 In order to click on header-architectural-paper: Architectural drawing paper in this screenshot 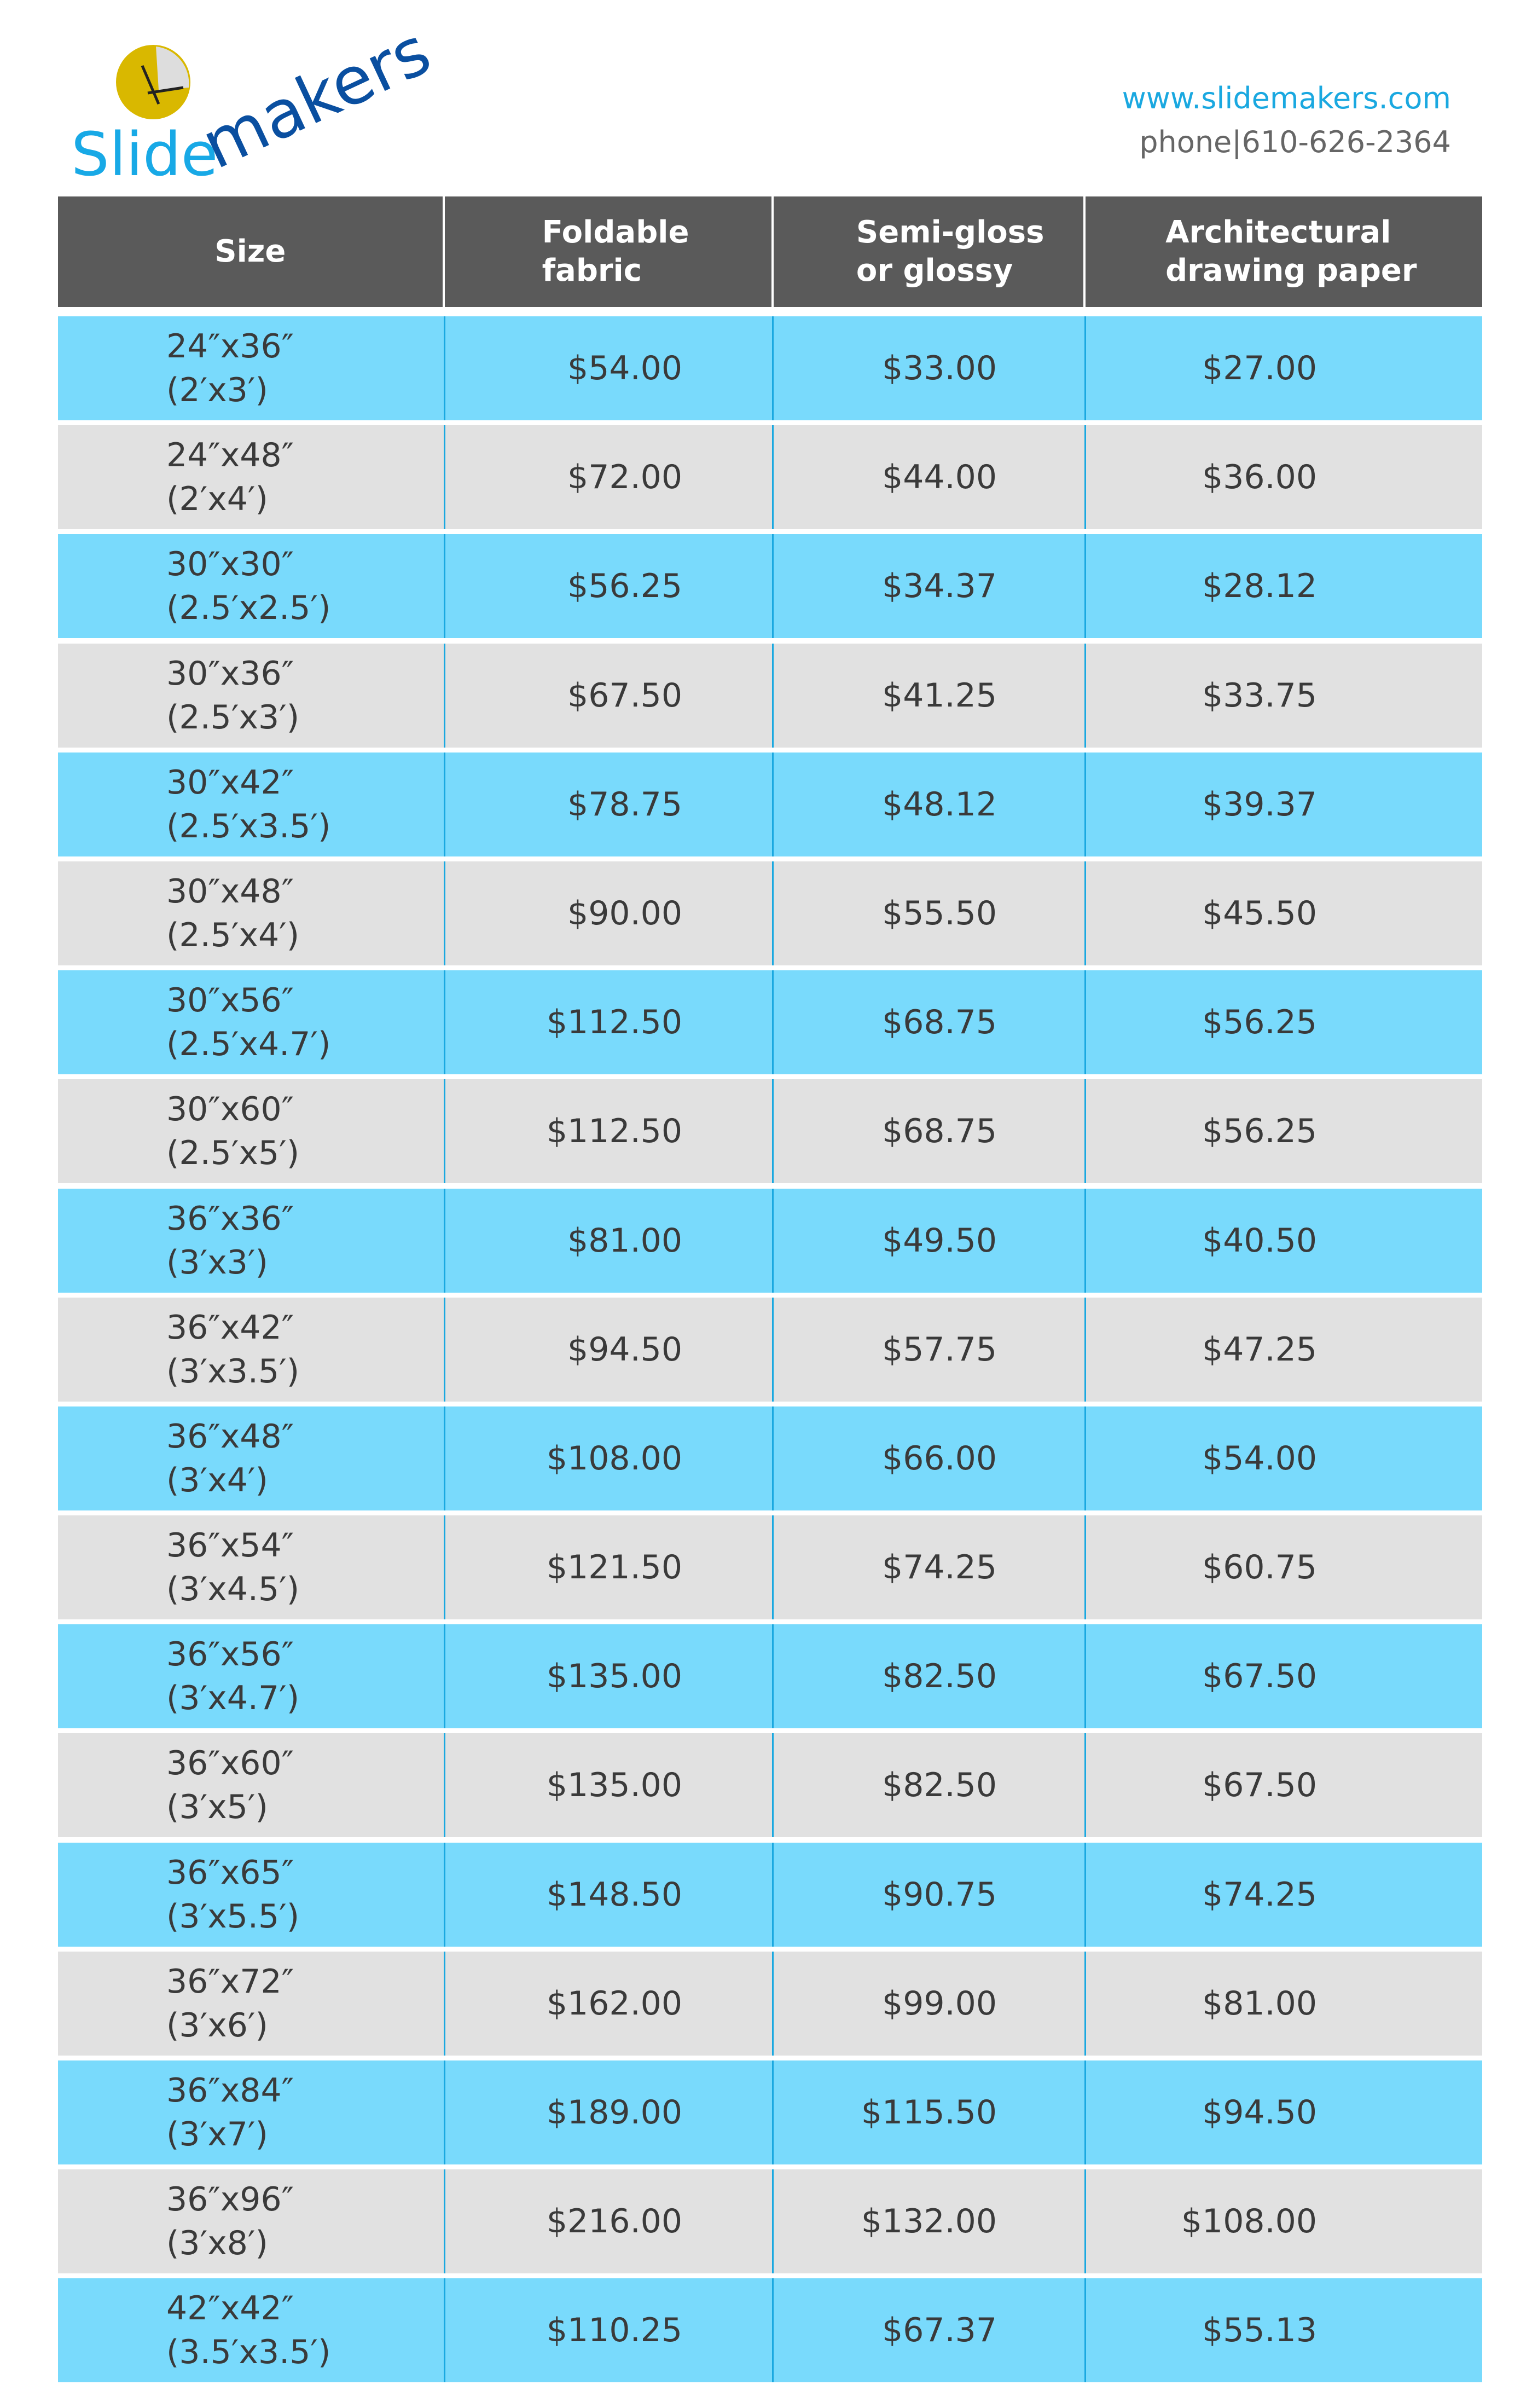, I will do `click(1284, 251)`.